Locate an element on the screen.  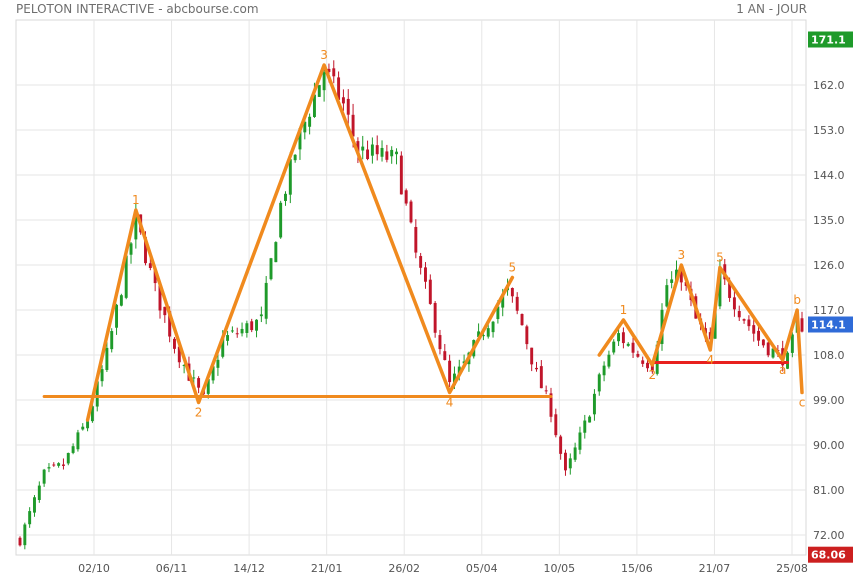
wave-label: 5 is located at coordinates (513, 268).